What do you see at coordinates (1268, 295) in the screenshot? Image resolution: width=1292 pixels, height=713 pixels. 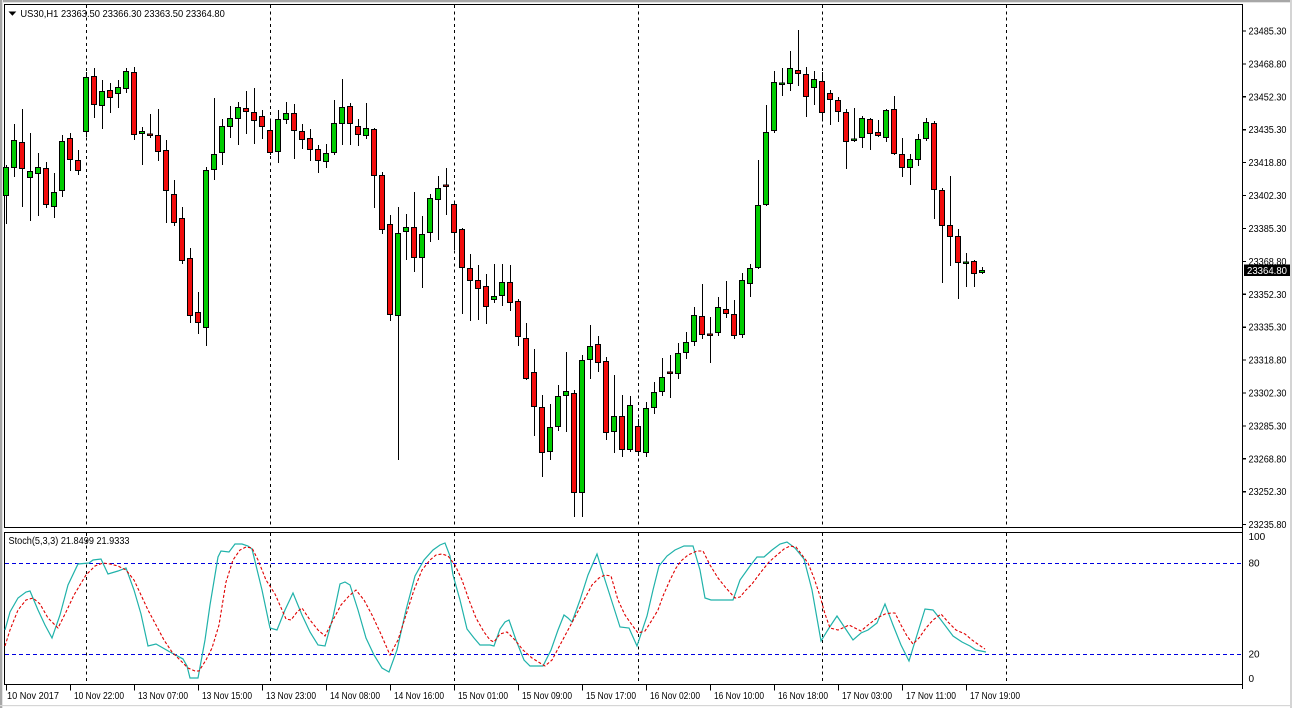 I see `svg-text: 23352.30` at bounding box center [1268, 295].